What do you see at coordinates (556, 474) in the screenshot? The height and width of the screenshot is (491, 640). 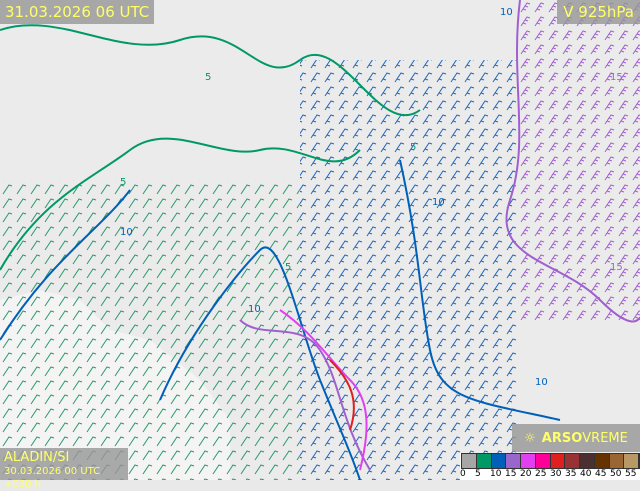 I see `legend-label: 30` at bounding box center [556, 474].